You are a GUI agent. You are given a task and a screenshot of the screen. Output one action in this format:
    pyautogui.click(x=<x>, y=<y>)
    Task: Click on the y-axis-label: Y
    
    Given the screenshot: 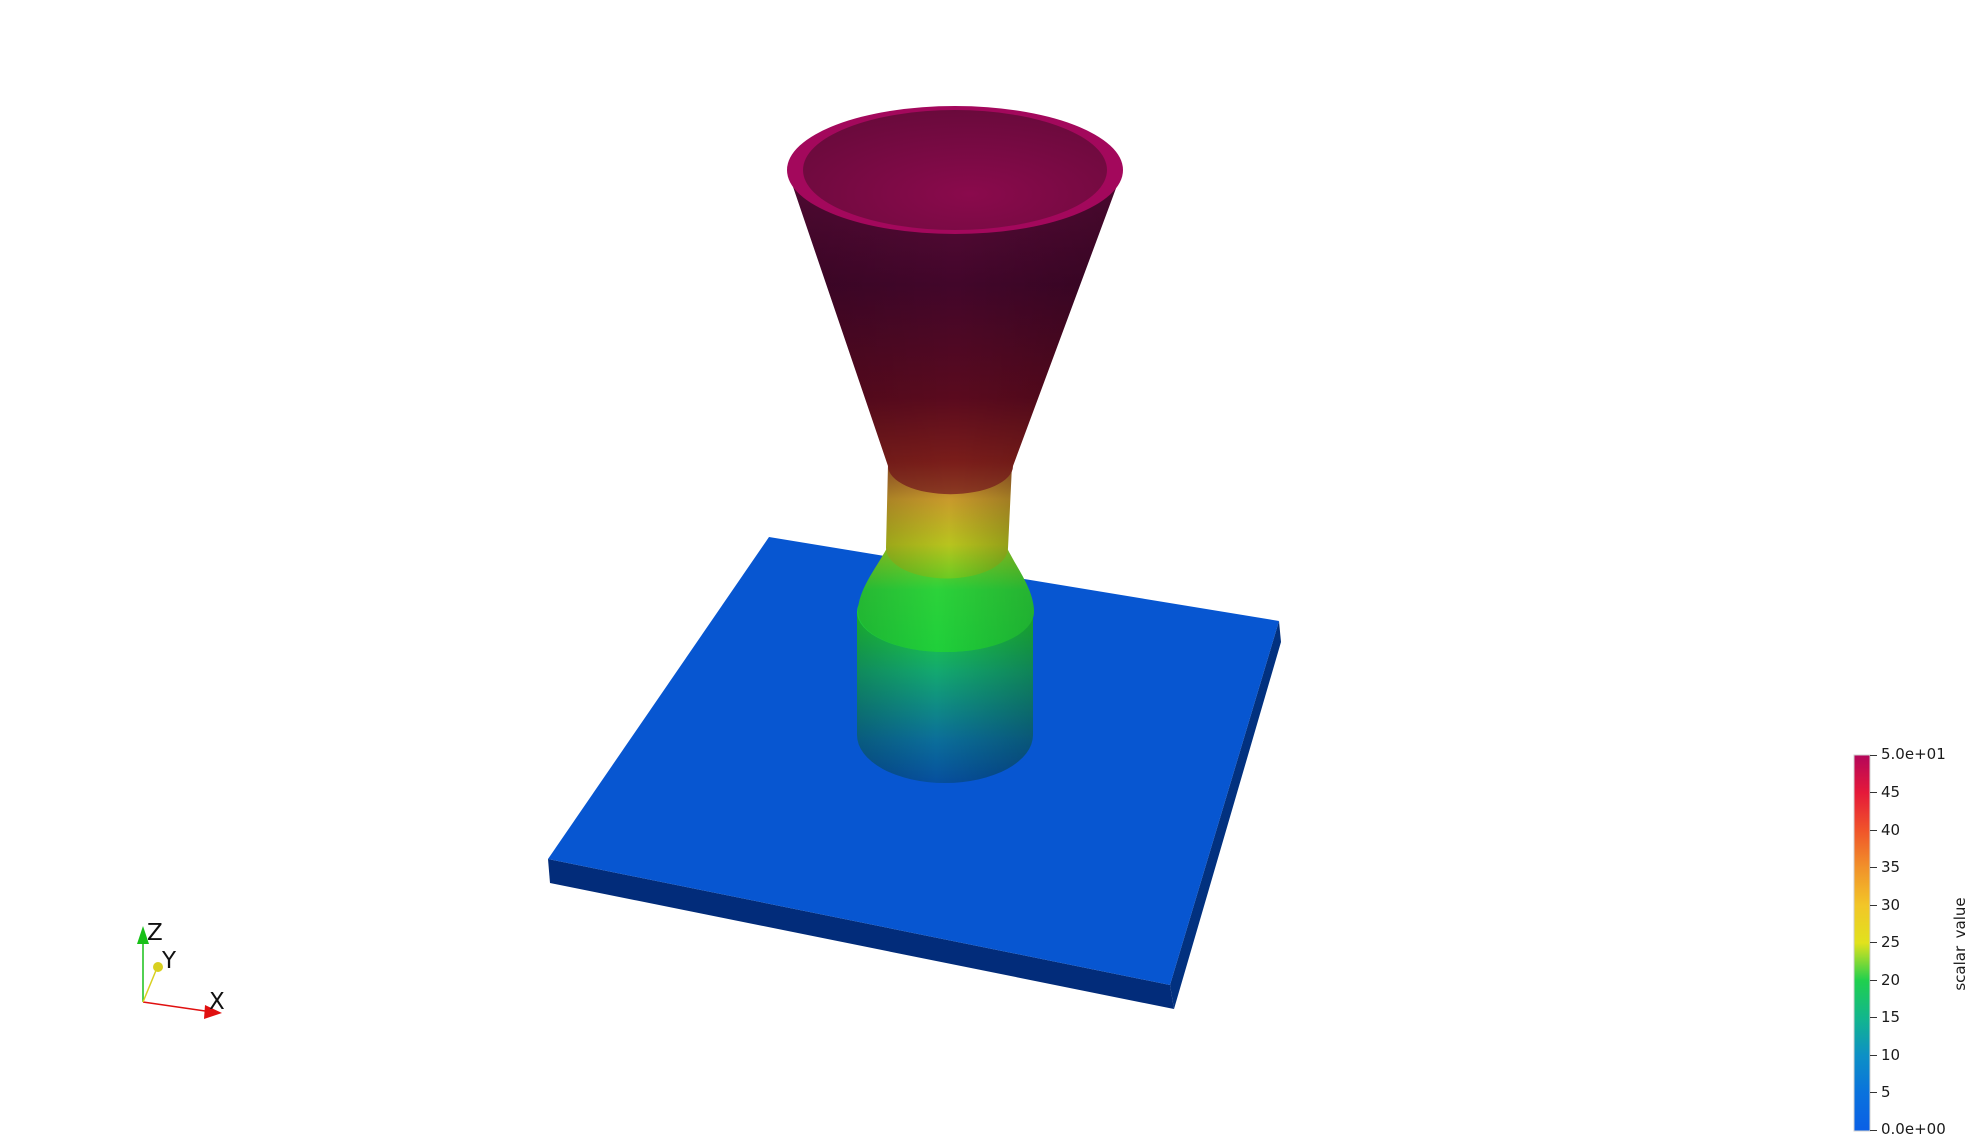 What is the action you would take?
    pyautogui.click(x=169, y=961)
    